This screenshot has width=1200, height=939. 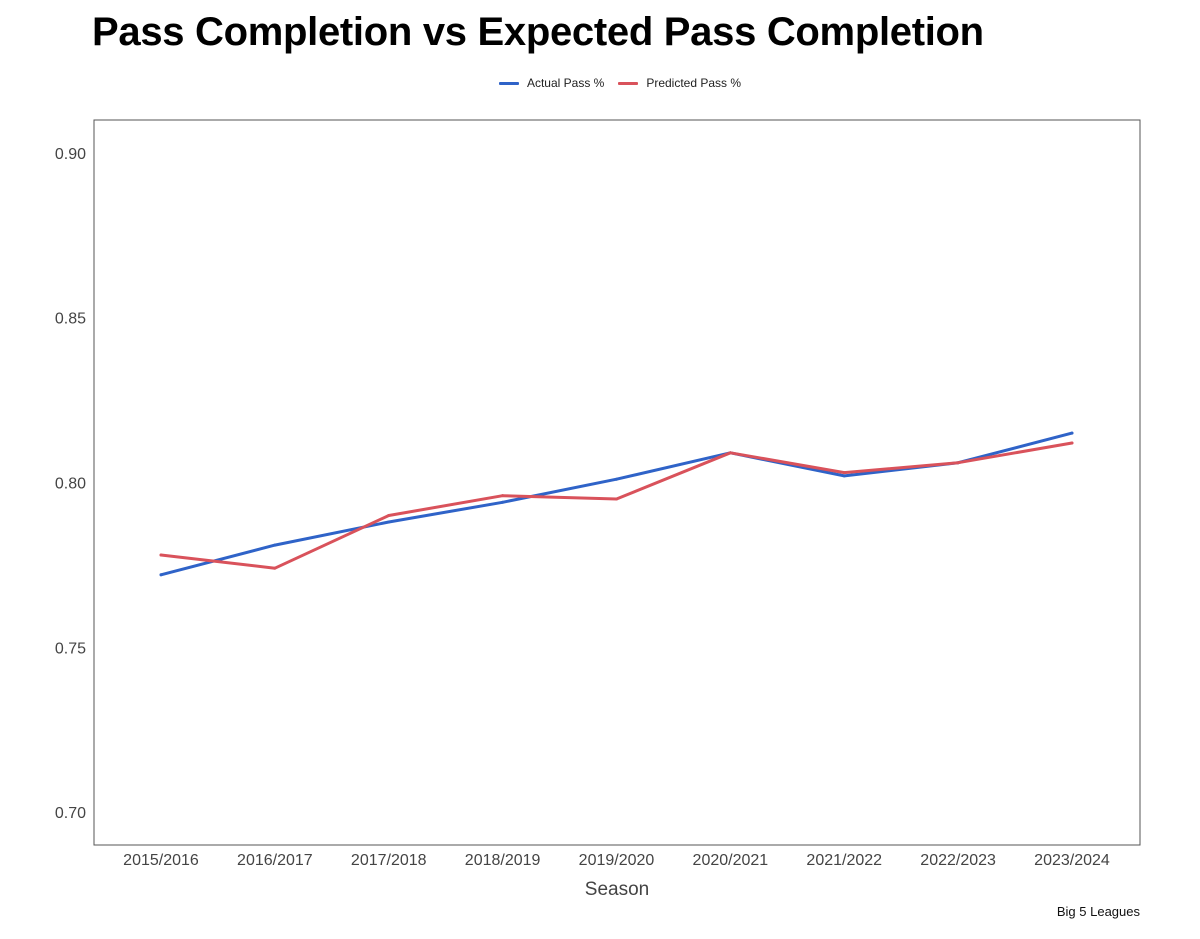 I want to click on x-tick-label: 2018/2019, so click(x=503, y=860).